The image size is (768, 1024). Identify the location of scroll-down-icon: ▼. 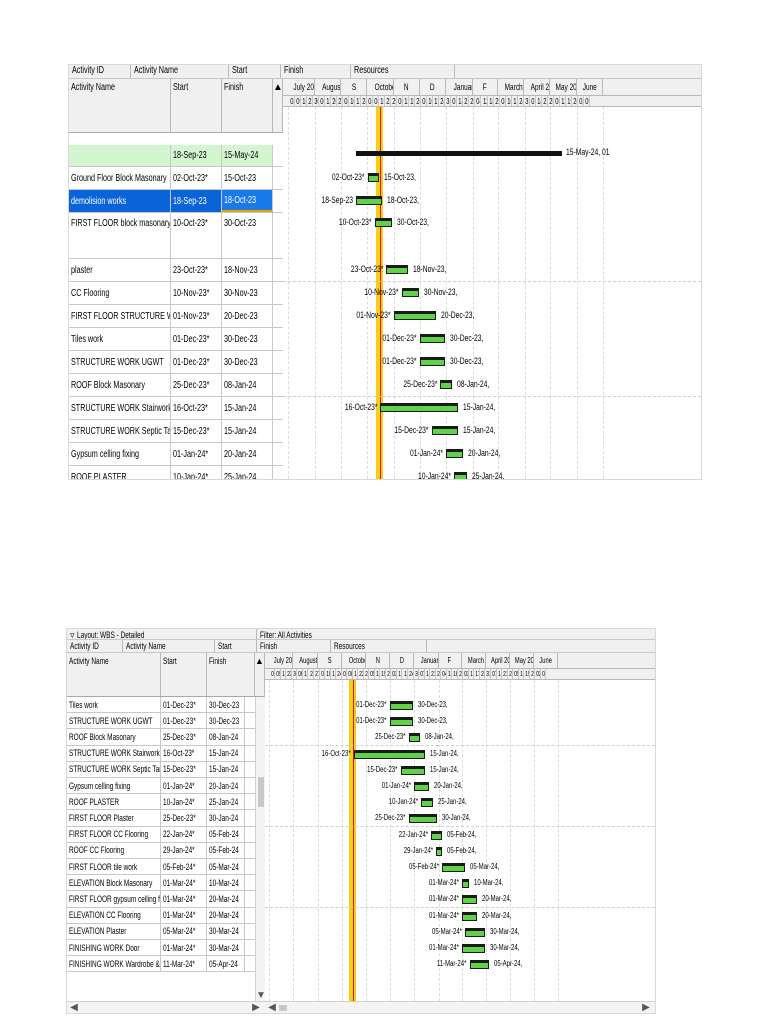
(261, 995).